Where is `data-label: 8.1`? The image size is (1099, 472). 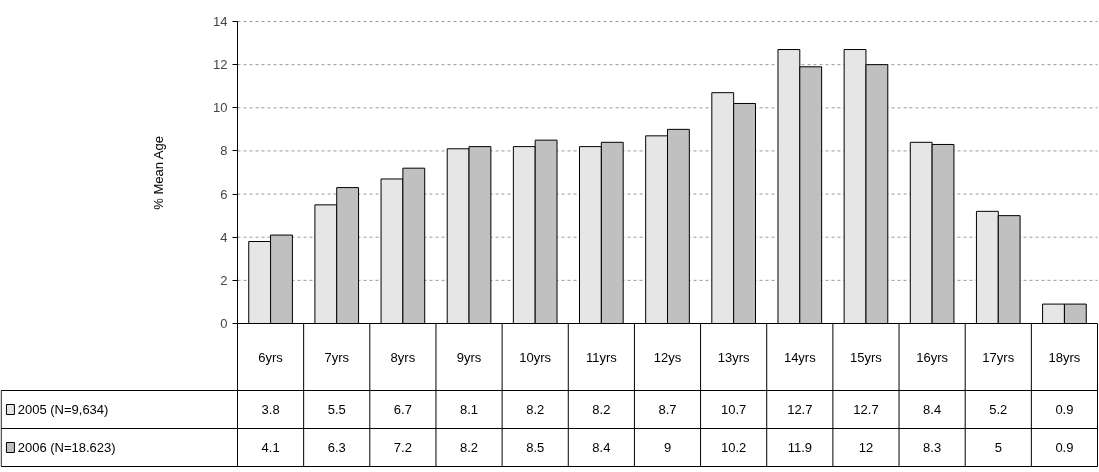 data-label: 8.1 is located at coordinates (469, 409).